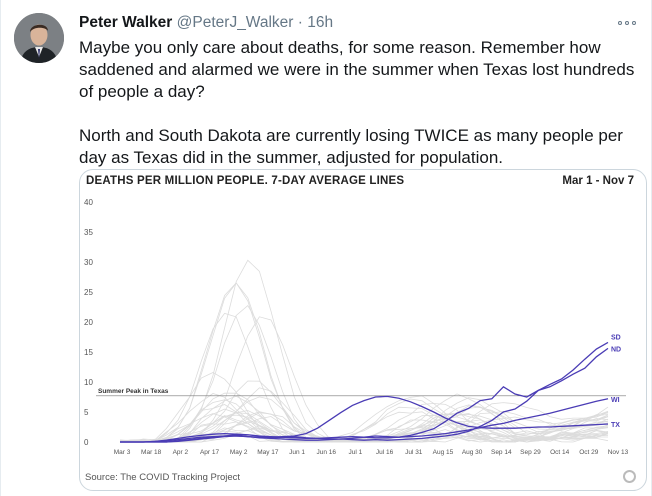  I want to click on tweet-header: Peter Walker @PeterJ_Walker · 16h, so click(206, 23).